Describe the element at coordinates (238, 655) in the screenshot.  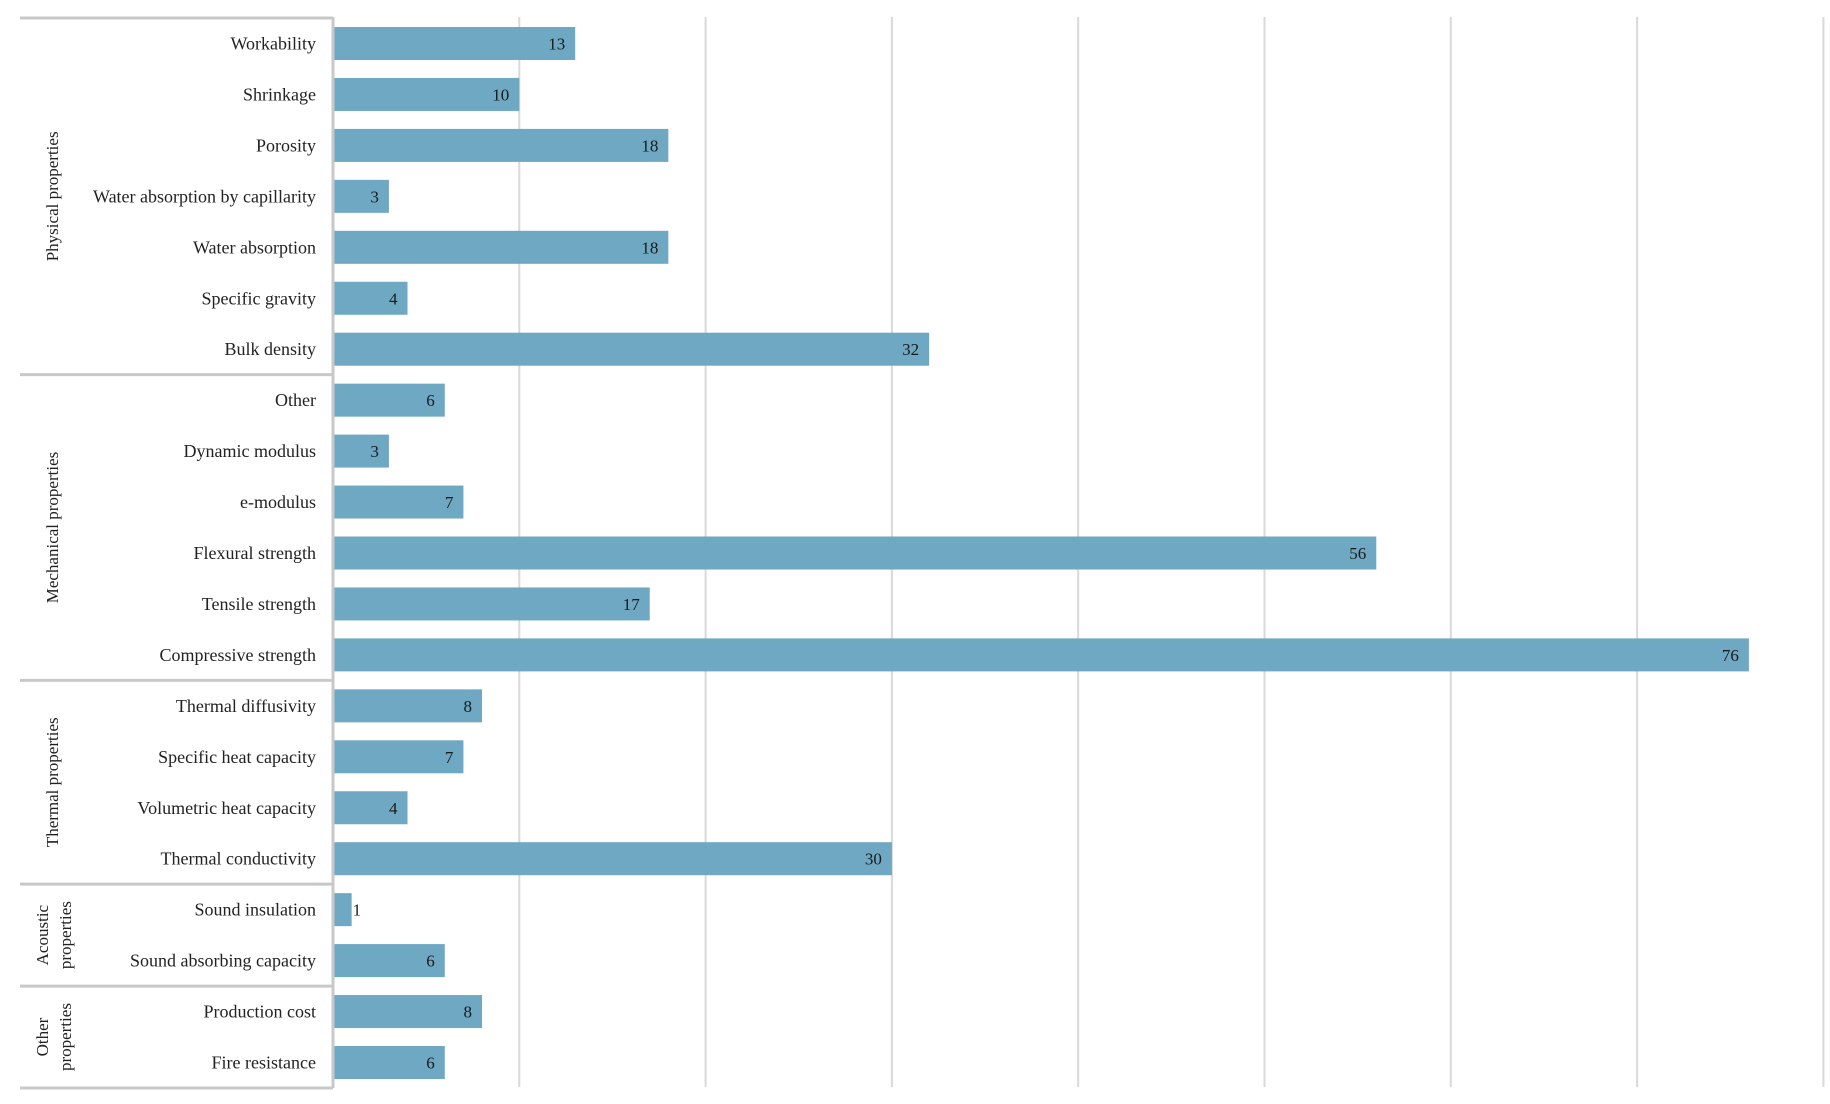
I see `category-label-compressive-strength: Compressive strength` at that location.